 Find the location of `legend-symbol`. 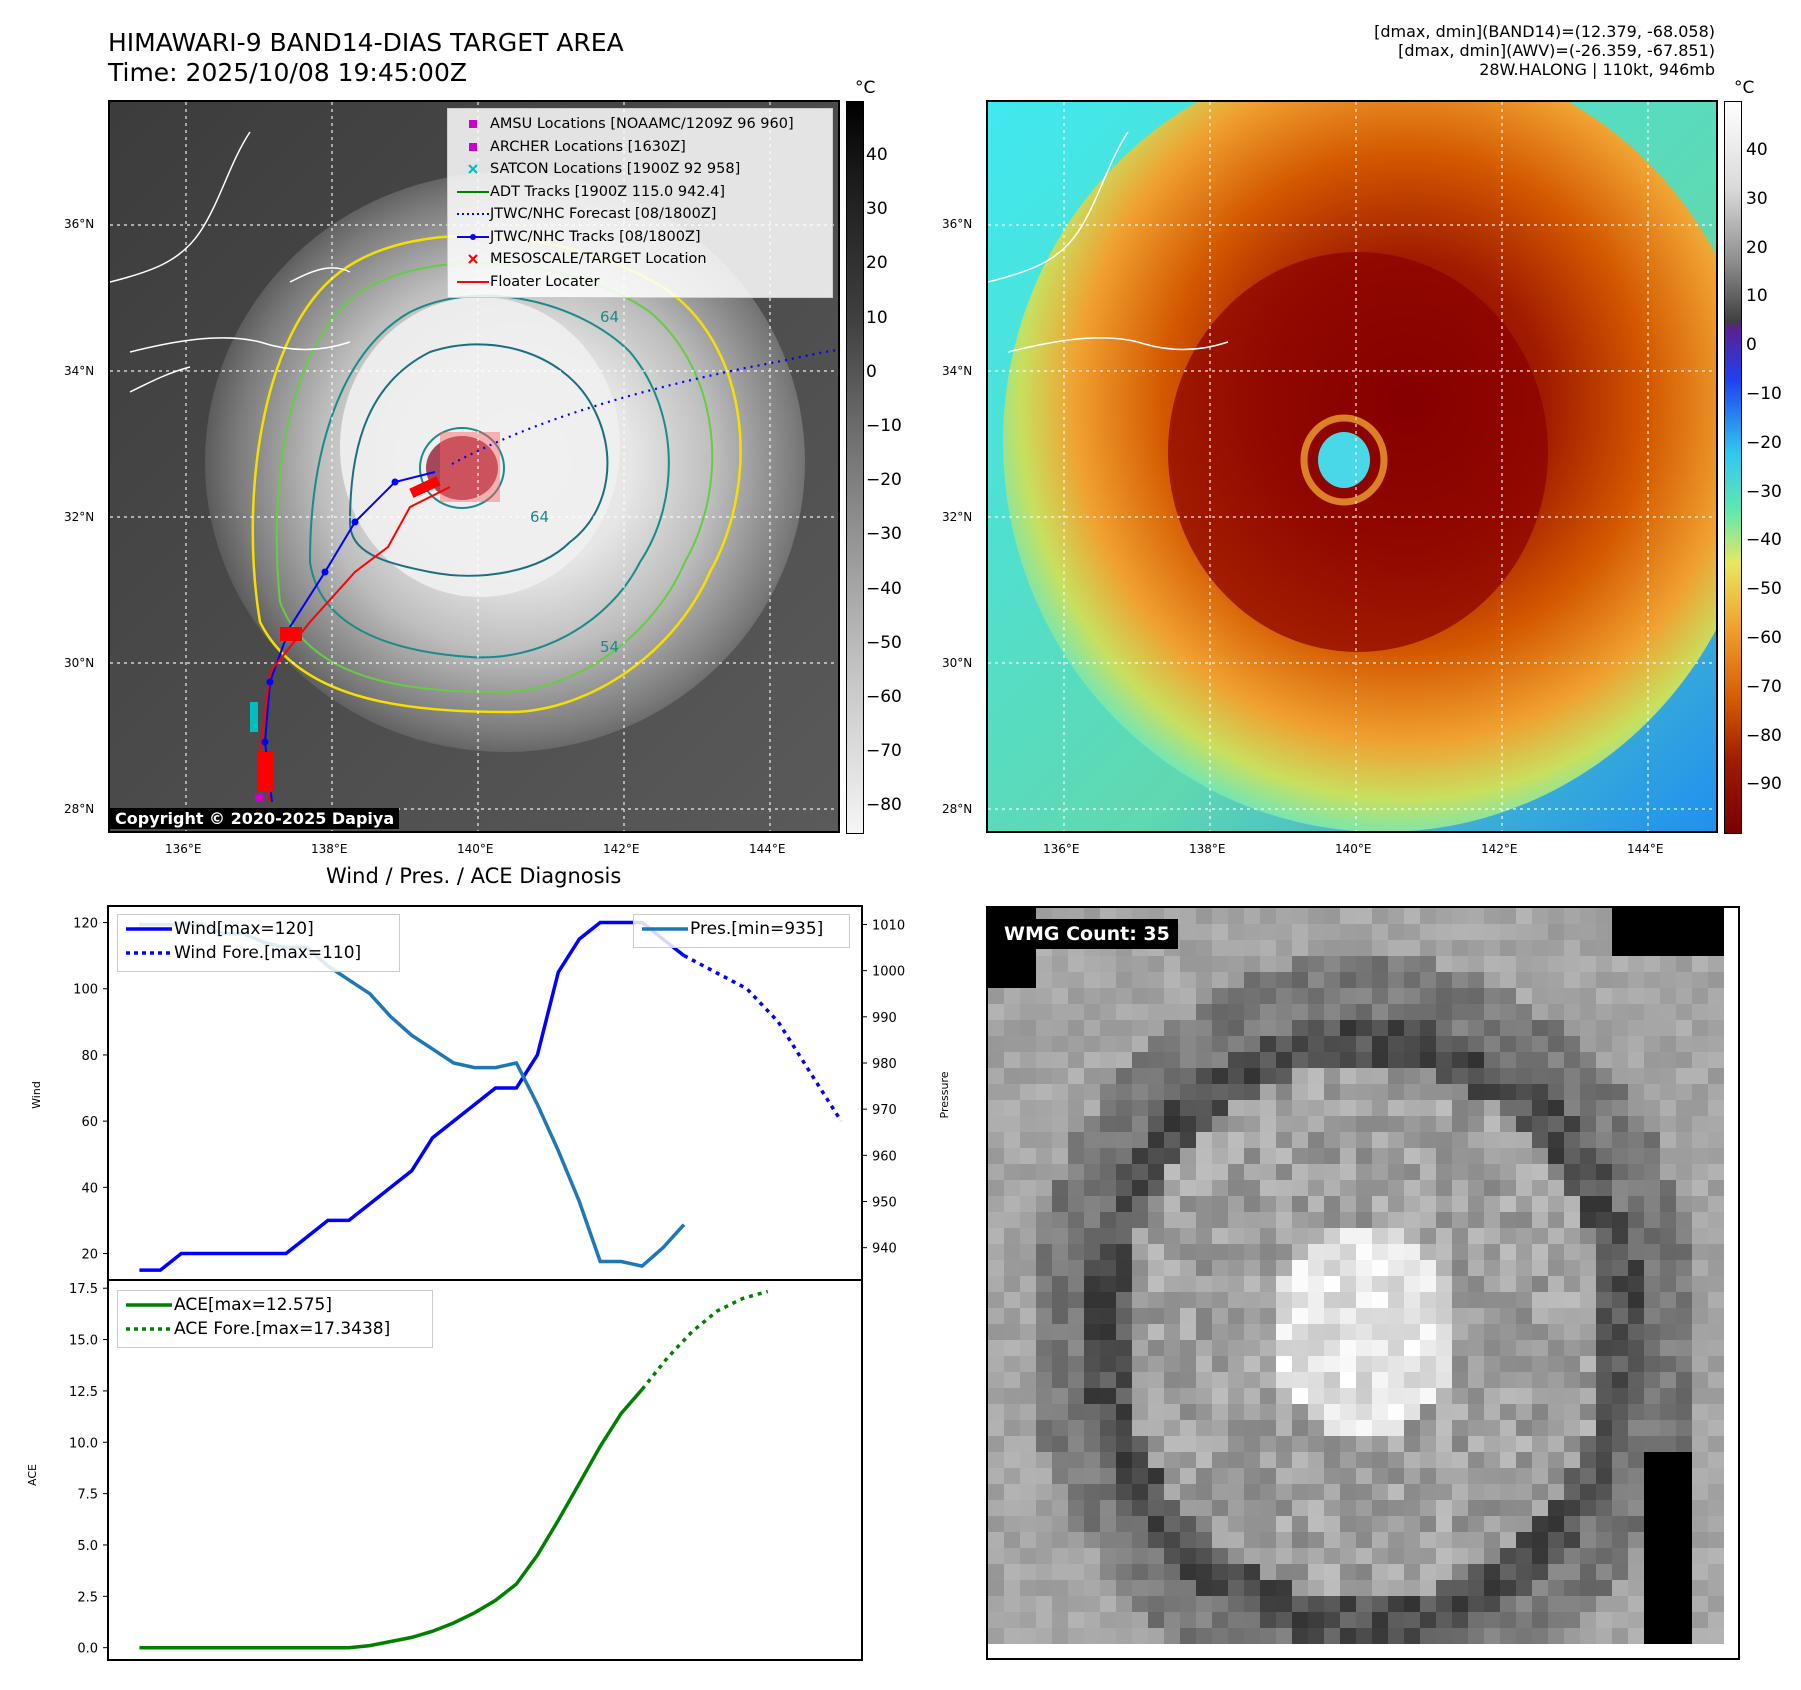

legend-symbol is located at coordinates (473, 169).